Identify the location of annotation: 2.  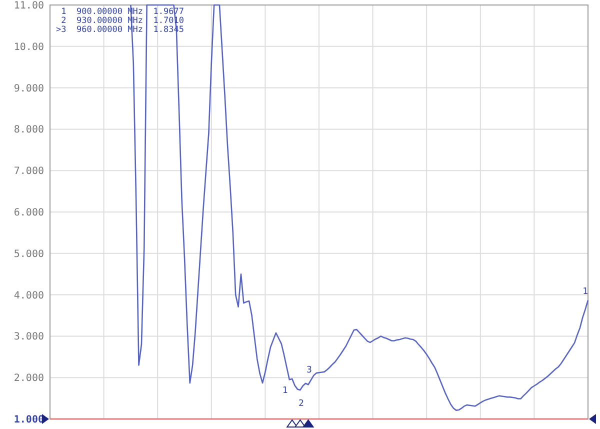
(301, 404).